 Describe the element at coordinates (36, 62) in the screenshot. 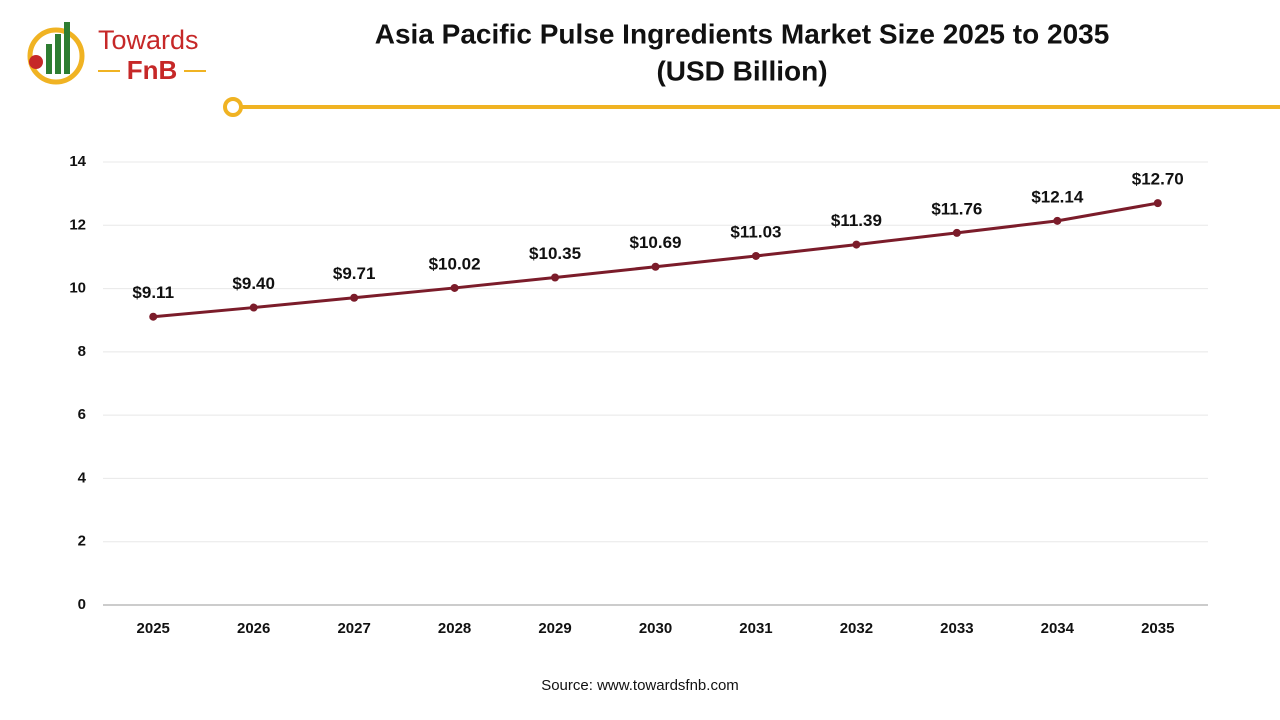

I see `logo-dot` at that location.